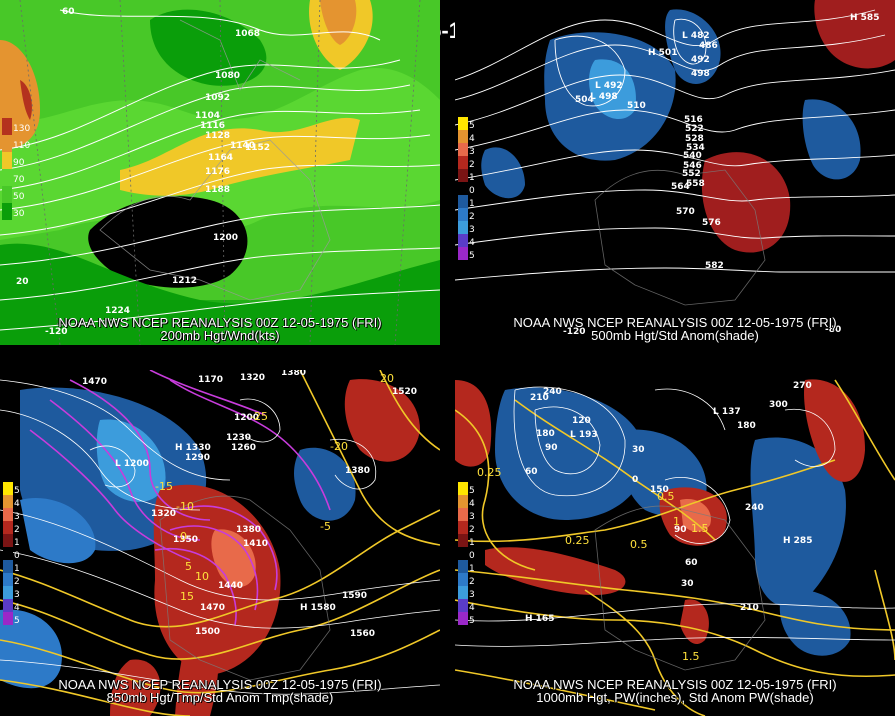 This screenshot has height=716, width=895. What do you see at coordinates (604, 97) in the screenshot?
I see `centers-label: L 498` at bounding box center [604, 97].